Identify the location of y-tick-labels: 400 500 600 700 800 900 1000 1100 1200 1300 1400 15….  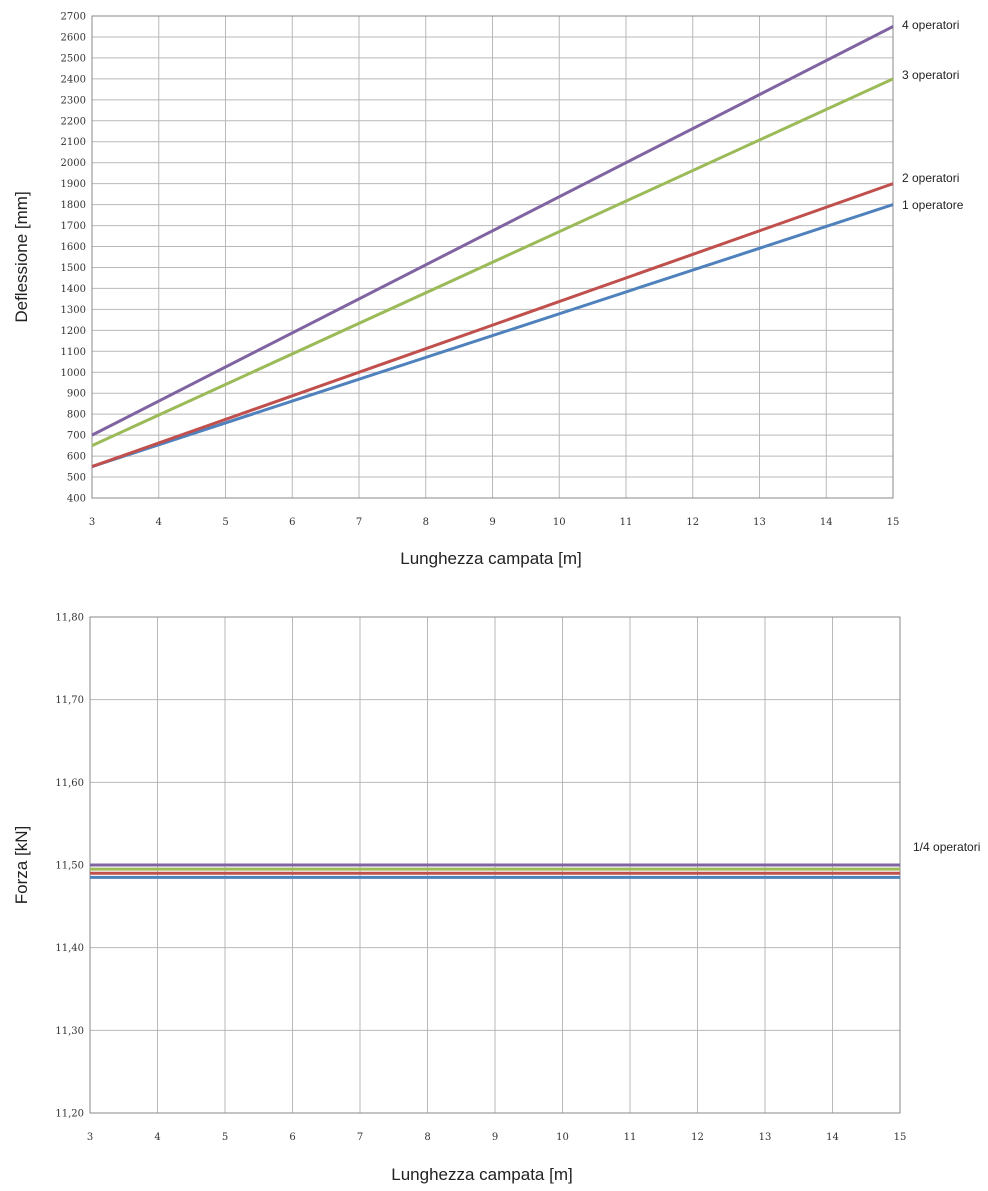
(73, 258).